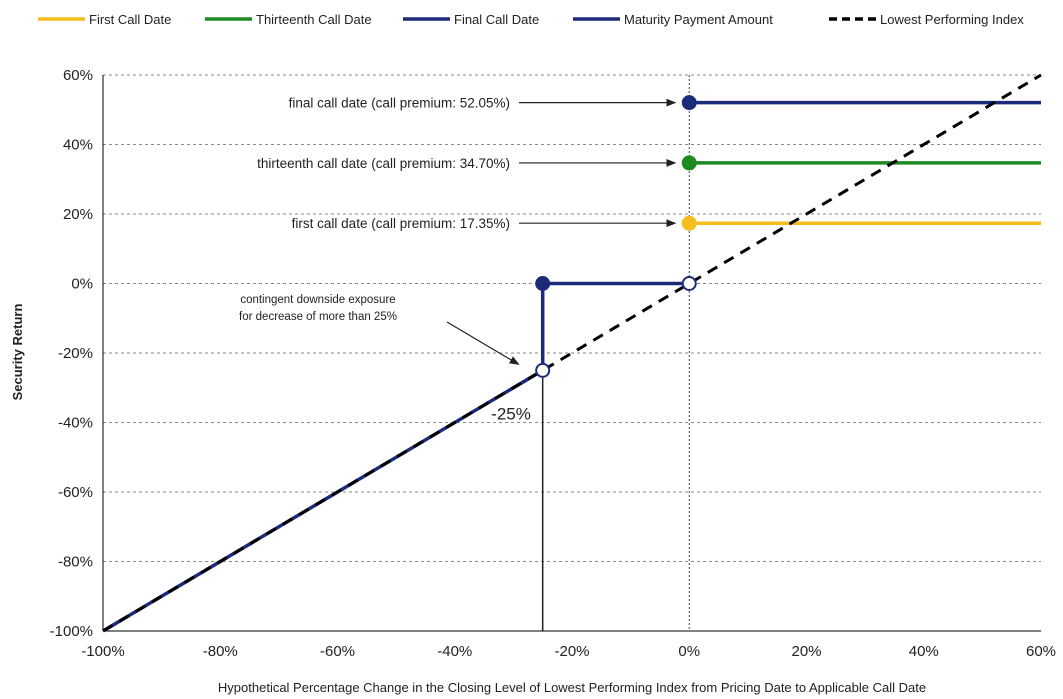 This screenshot has height=699, width=1063. Describe the element at coordinates (483, 343) in the screenshot. I see `annotation-arrow` at that location.